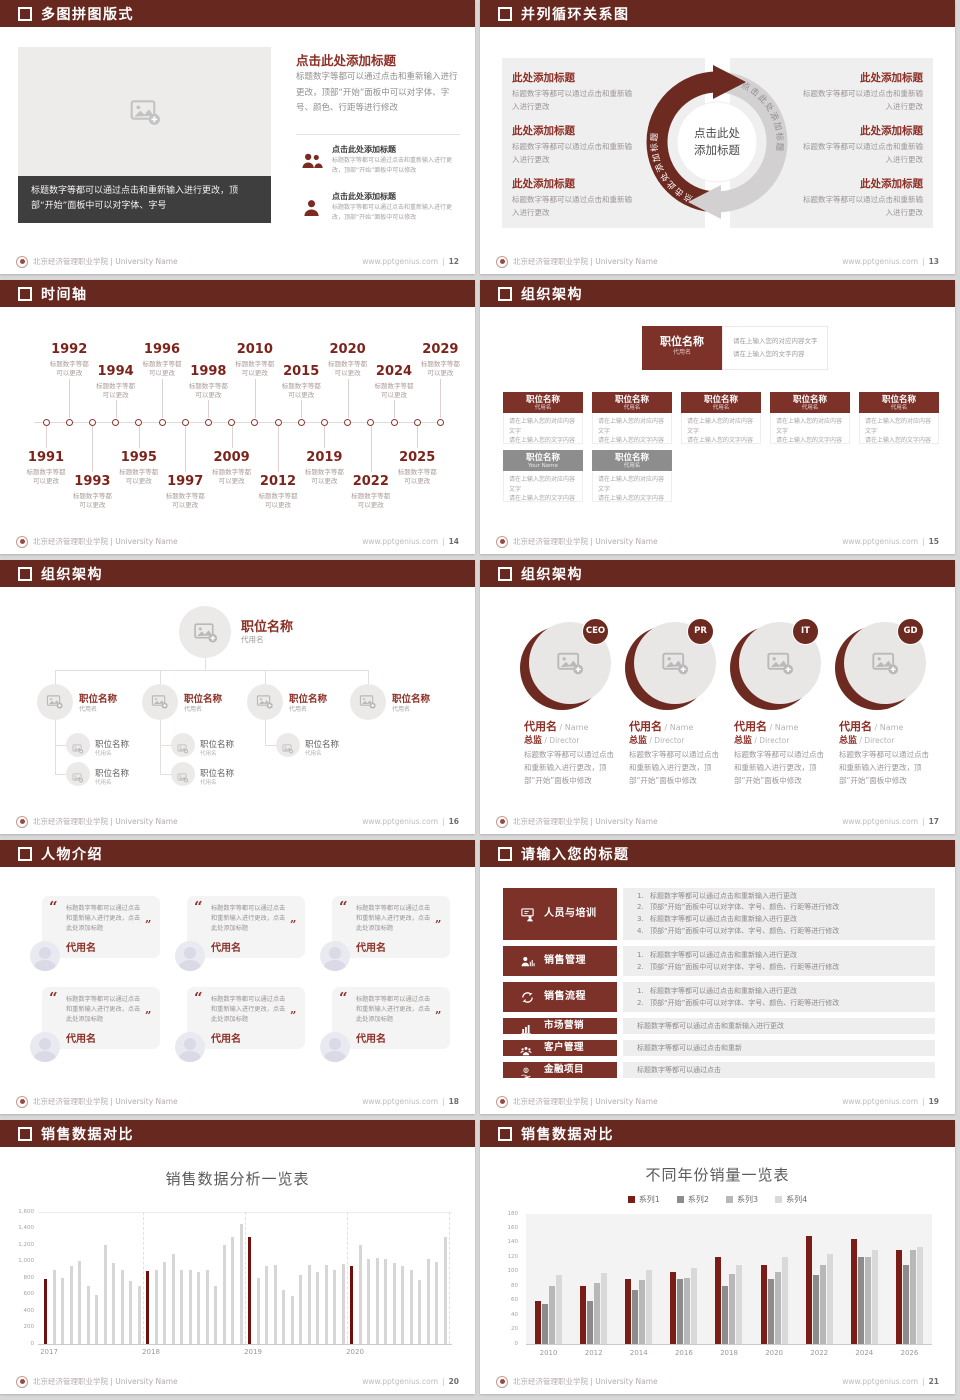  Describe the element at coordinates (348, 359) in the screenshot. I see `timeline-entry: 2020 标题数字等都 可以更改` at that location.